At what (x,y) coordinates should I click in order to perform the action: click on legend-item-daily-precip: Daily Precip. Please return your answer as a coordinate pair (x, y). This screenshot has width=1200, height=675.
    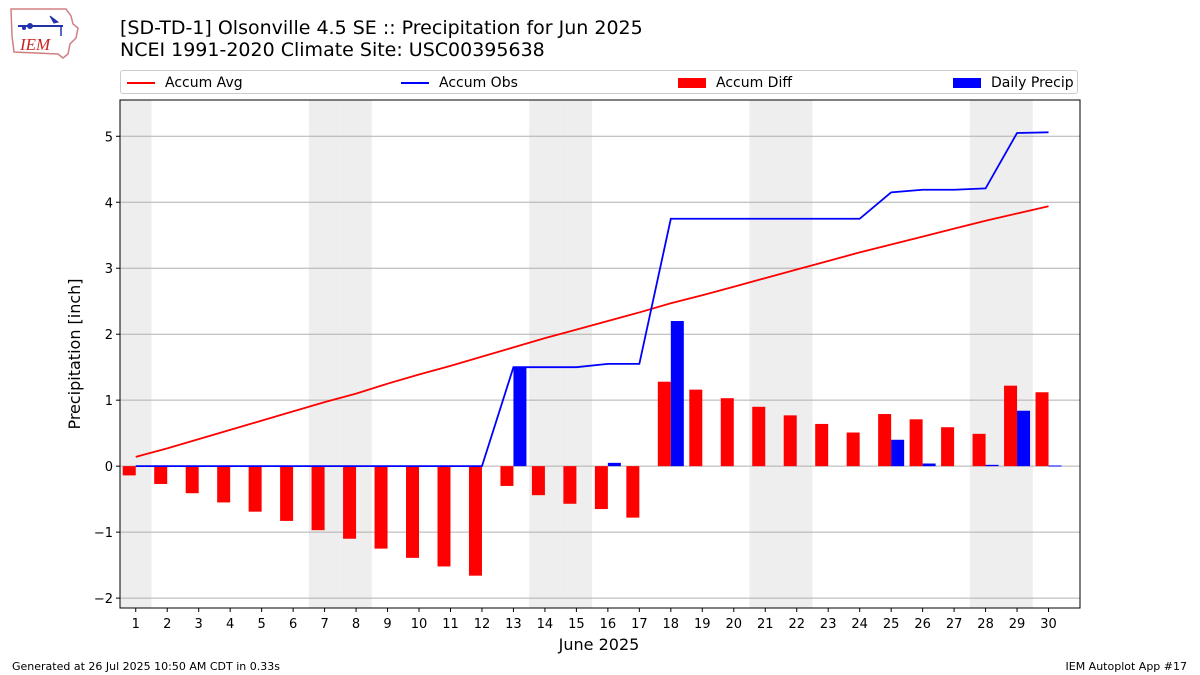
    Looking at the image, I should click on (1013, 83).